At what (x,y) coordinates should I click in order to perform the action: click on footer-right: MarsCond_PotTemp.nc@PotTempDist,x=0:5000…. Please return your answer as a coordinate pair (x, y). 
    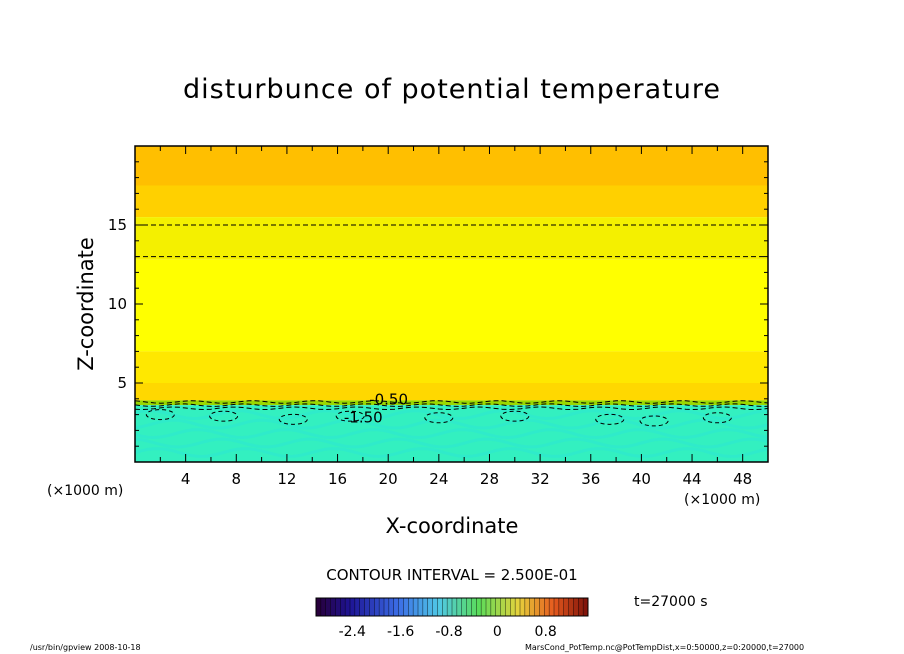
    Looking at the image, I should click on (665, 647).